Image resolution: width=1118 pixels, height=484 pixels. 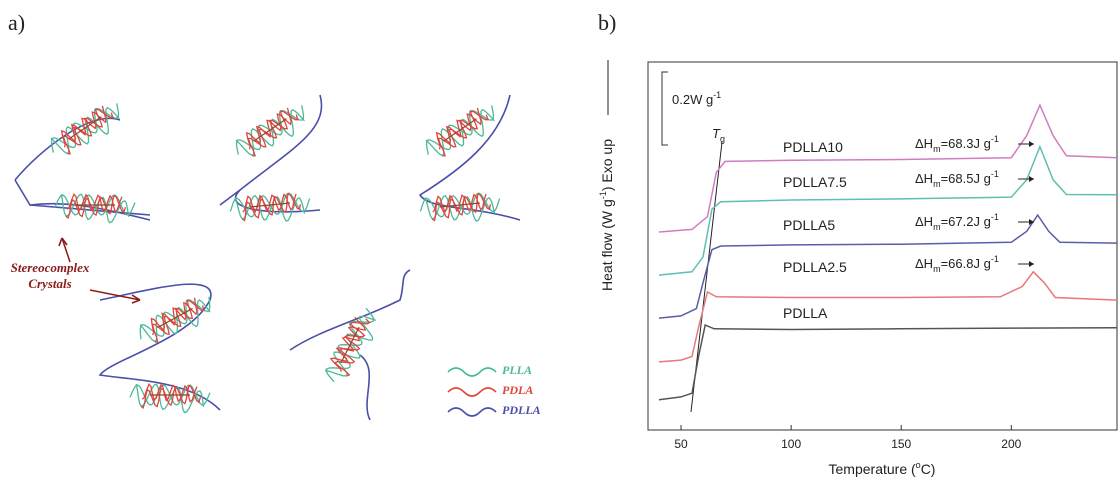 What do you see at coordinates (49, 283) in the screenshot?
I see `callout-label: Crystals` at bounding box center [49, 283].